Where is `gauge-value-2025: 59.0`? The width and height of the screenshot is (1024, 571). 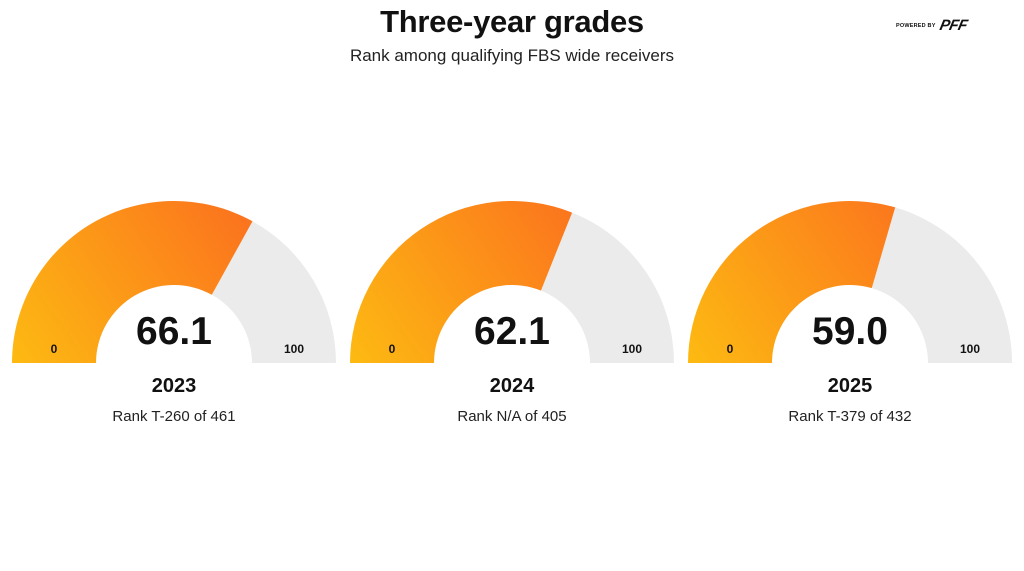 gauge-value-2025: 59.0 is located at coordinates (850, 331).